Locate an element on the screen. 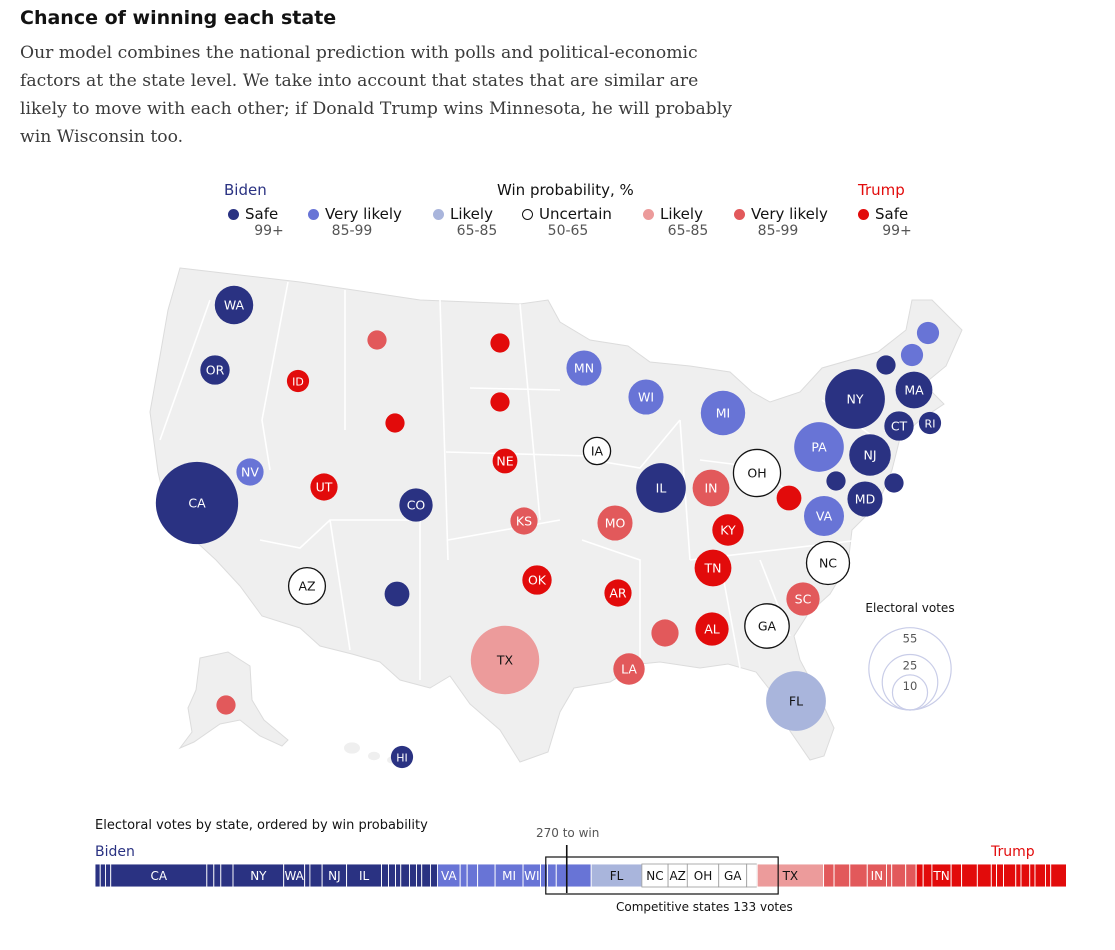 This screenshot has width=1115, height=950. bubble-ga is located at coordinates (767, 626).